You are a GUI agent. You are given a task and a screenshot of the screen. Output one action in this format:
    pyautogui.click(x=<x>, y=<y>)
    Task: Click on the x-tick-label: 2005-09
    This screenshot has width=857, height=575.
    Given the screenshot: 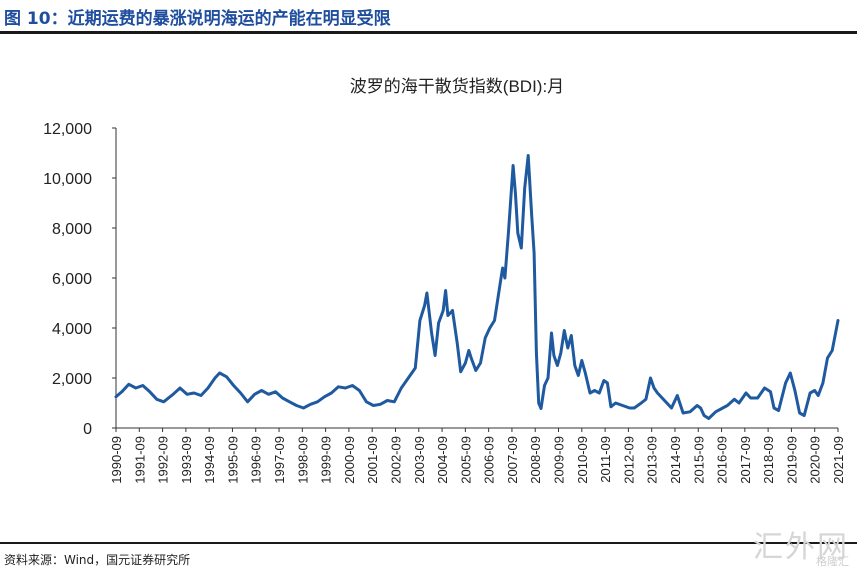 What is the action you would take?
    pyautogui.click(x=465, y=460)
    